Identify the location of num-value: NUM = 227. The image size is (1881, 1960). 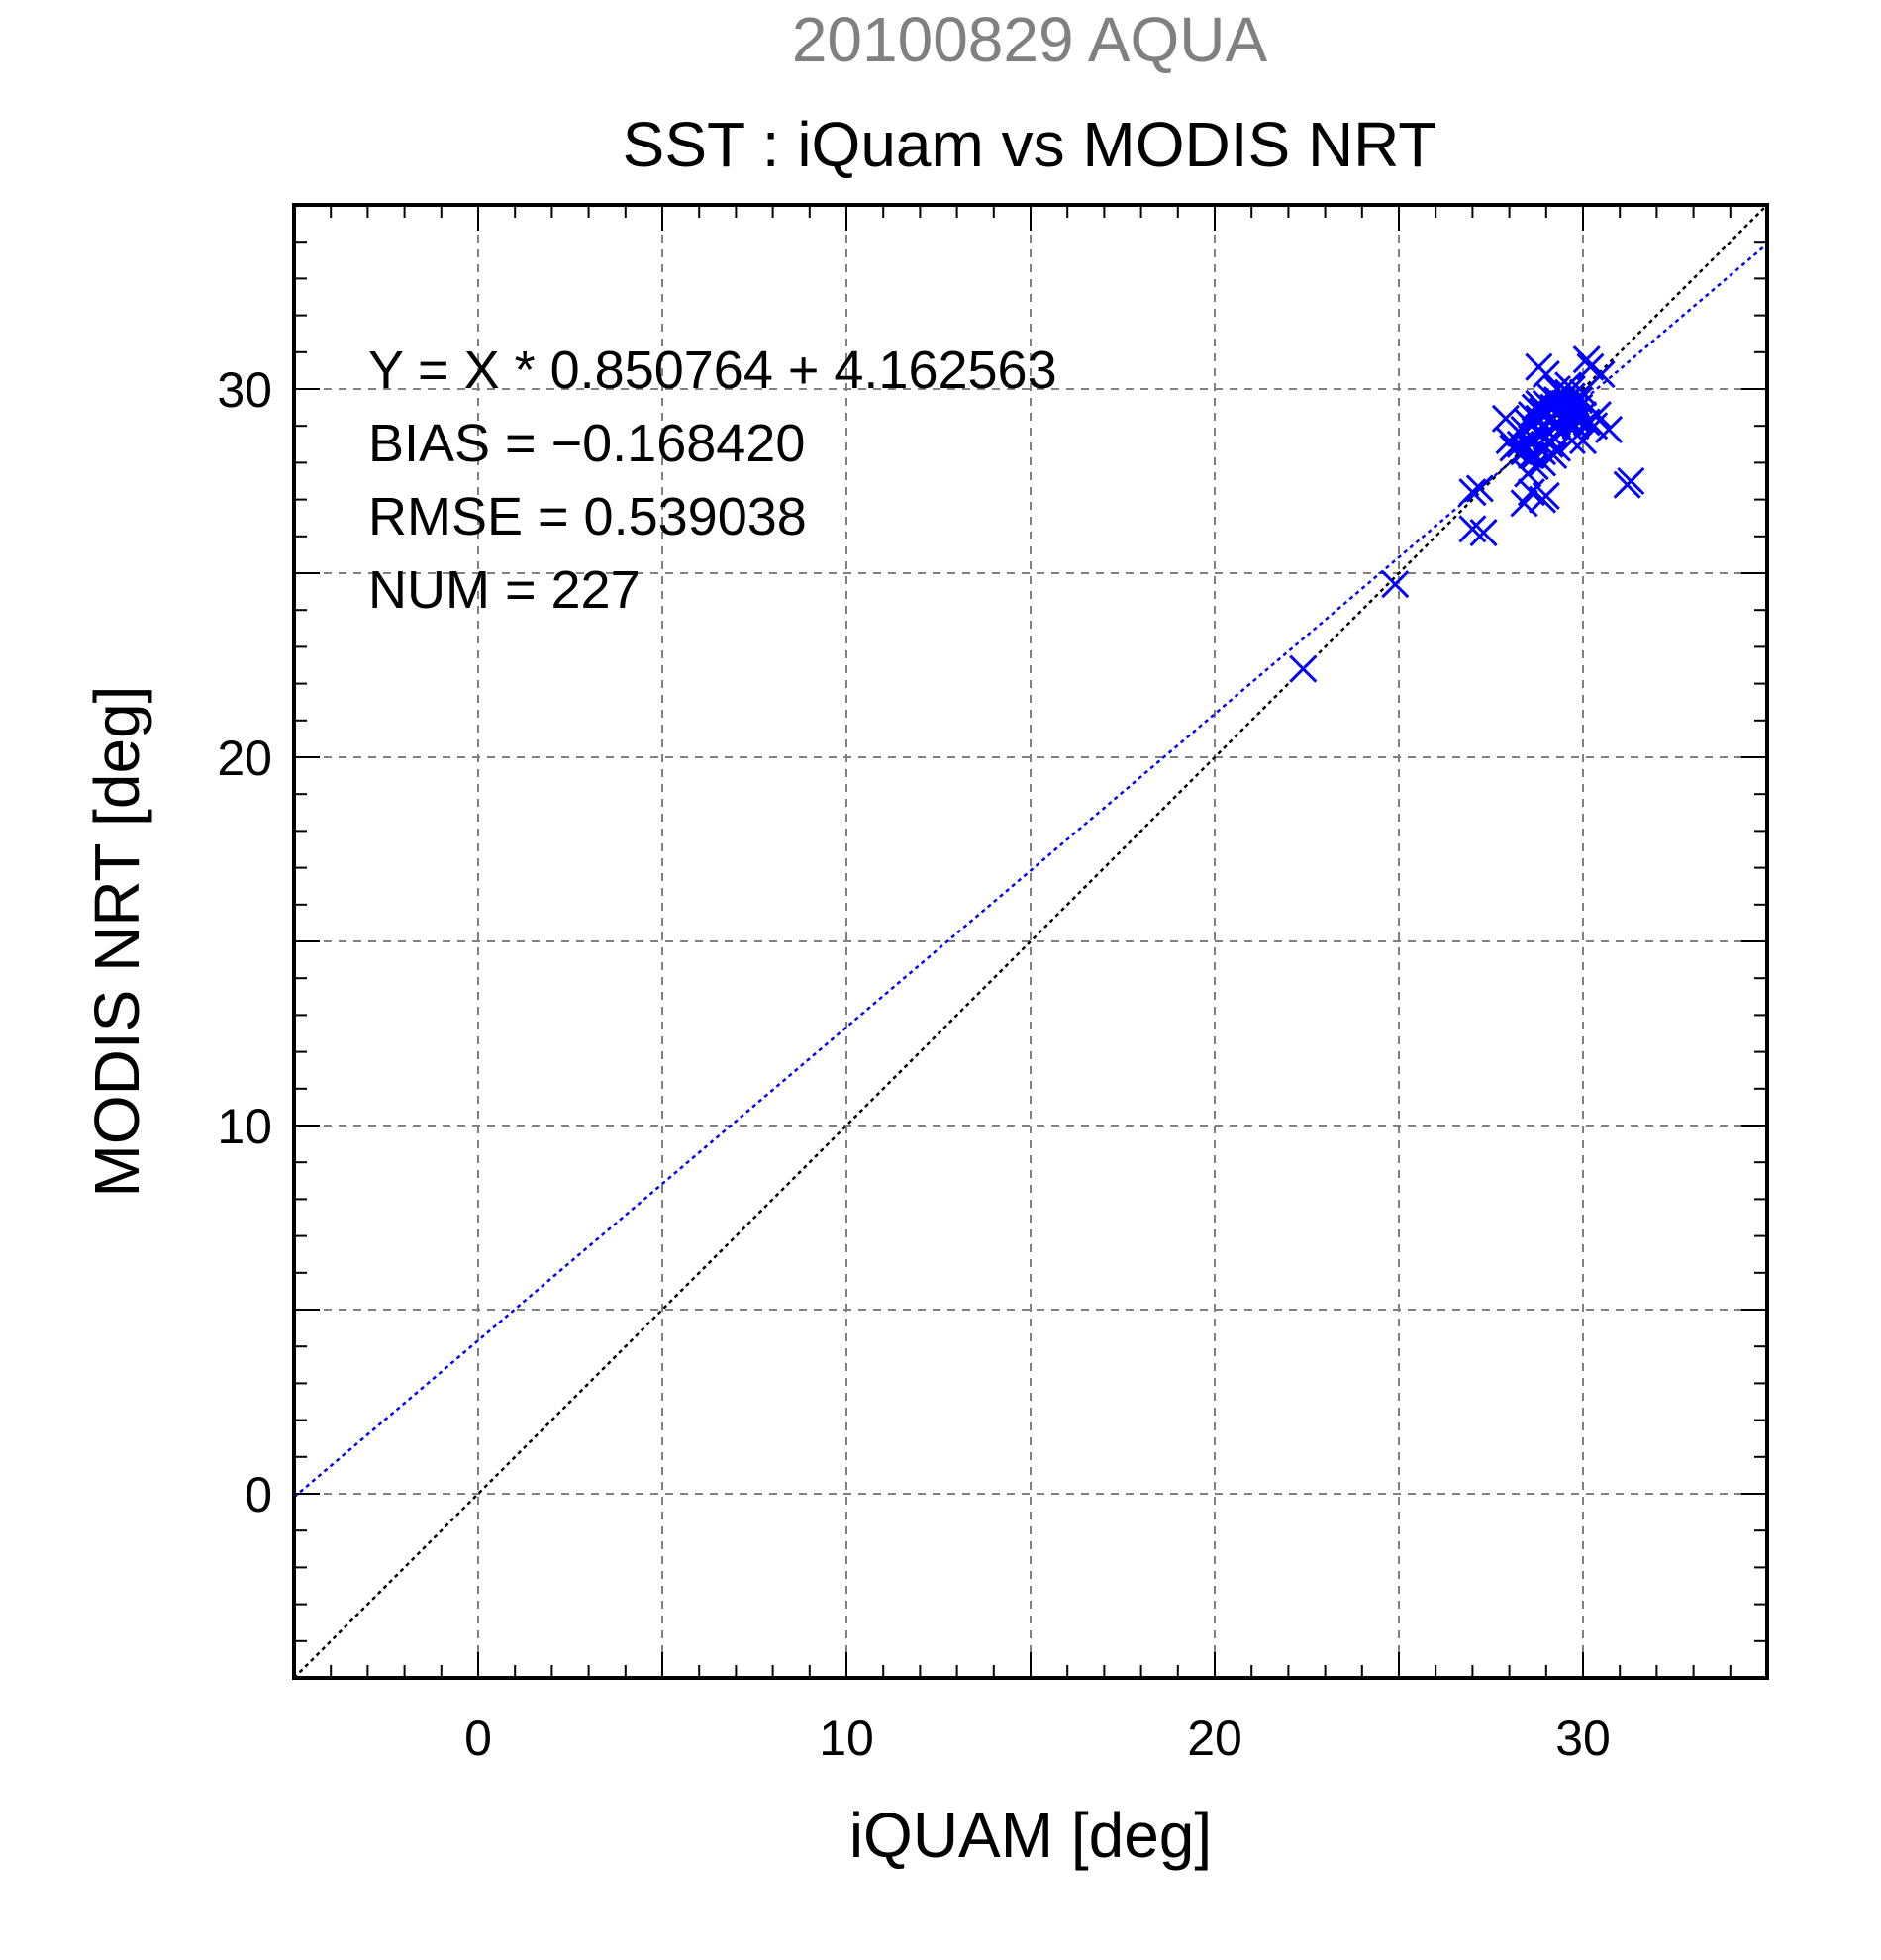
(505, 590).